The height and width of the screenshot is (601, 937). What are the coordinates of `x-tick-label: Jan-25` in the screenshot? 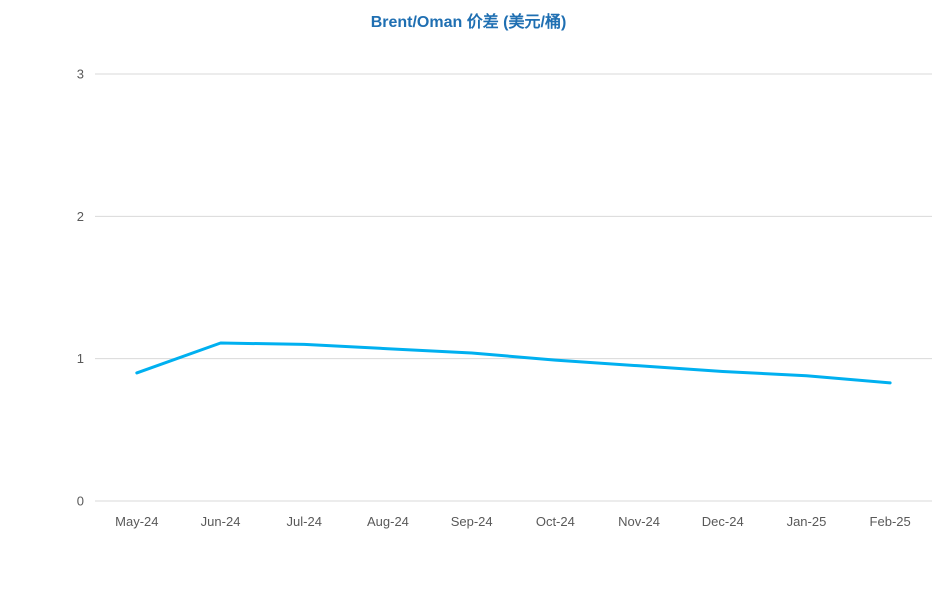 It's located at (807, 521).